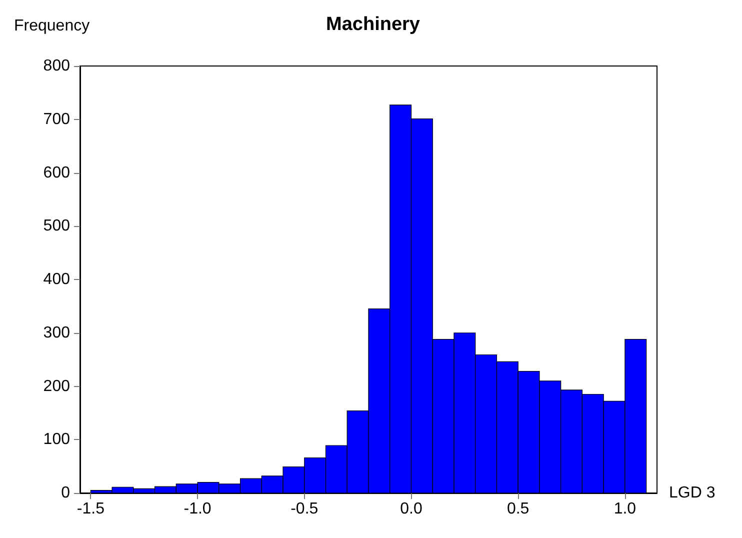 The width and height of the screenshot is (742, 538). I want to click on x-tick-label: -1.0, so click(198, 509).